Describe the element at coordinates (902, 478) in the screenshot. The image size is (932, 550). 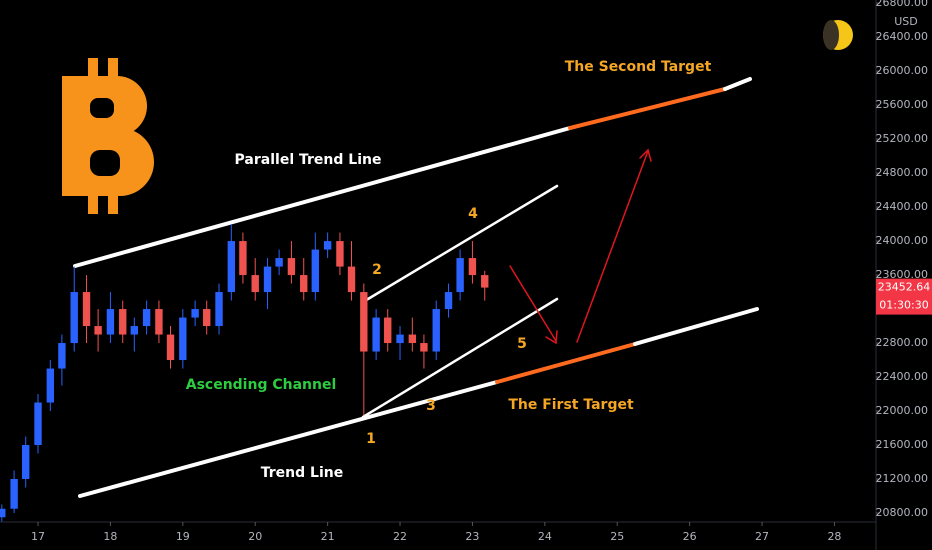
I see `y-tick-label: 21200.00` at that location.